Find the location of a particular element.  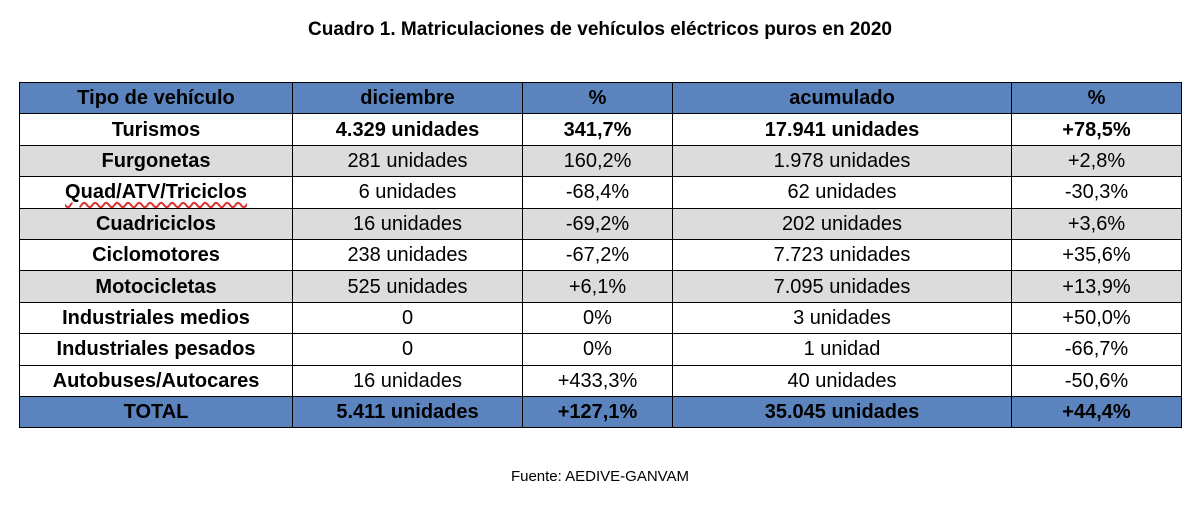

december-cell: 238 unidades is located at coordinates (407, 255).